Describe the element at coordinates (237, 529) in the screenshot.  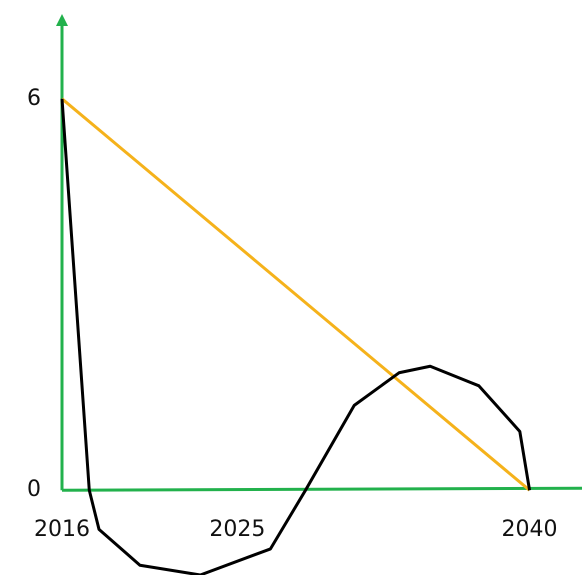
I see `x-tick-label: 2025` at that location.